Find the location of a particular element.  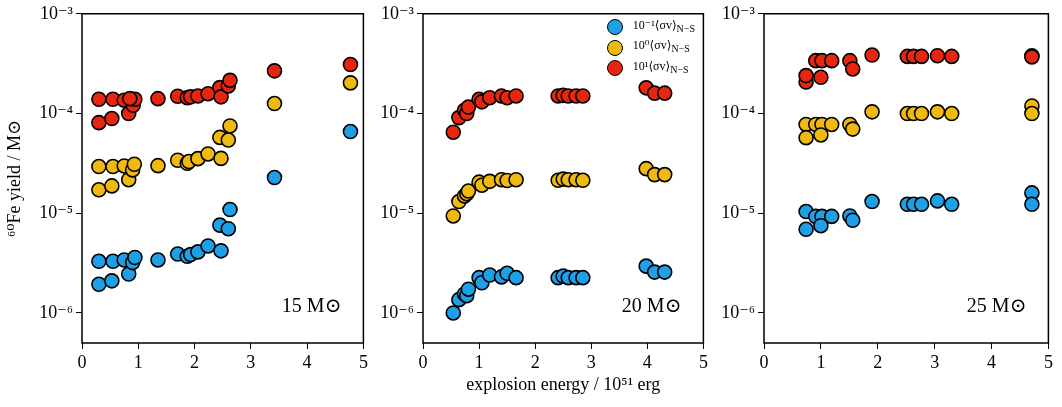

annotation: 20 M⊙ is located at coordinates (651, 305).